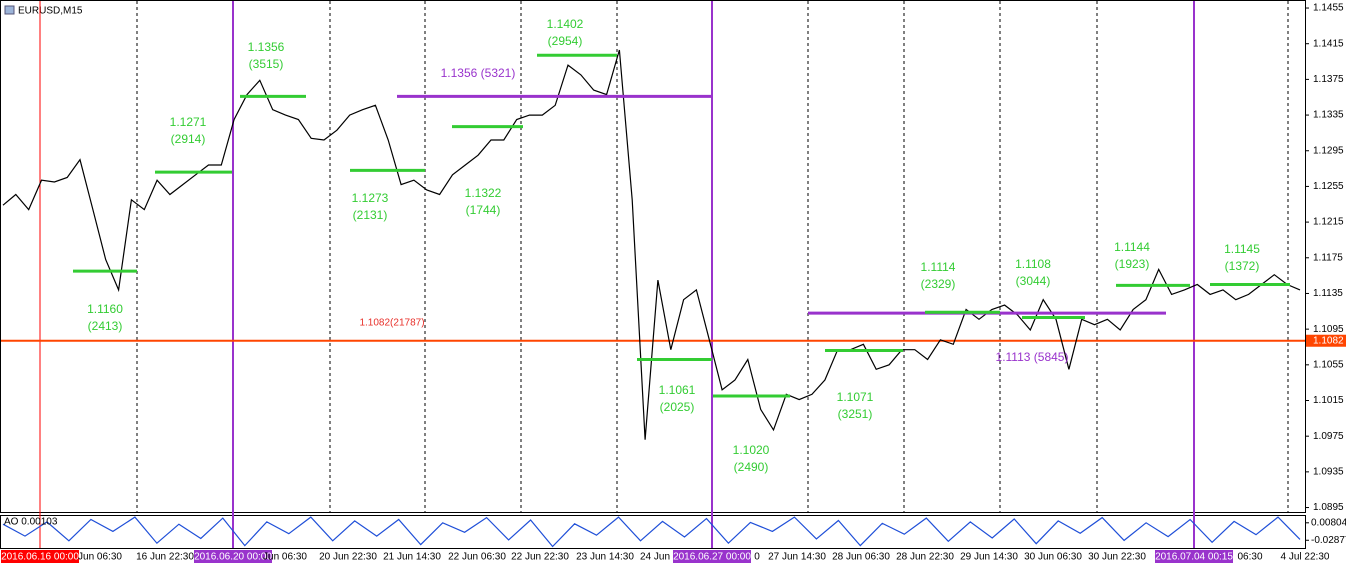 Image resolution: width=1346 pixels, height=569 pixels. I want to click on x-tick-label: 4 Jul 22:30, so click(1305, 557).